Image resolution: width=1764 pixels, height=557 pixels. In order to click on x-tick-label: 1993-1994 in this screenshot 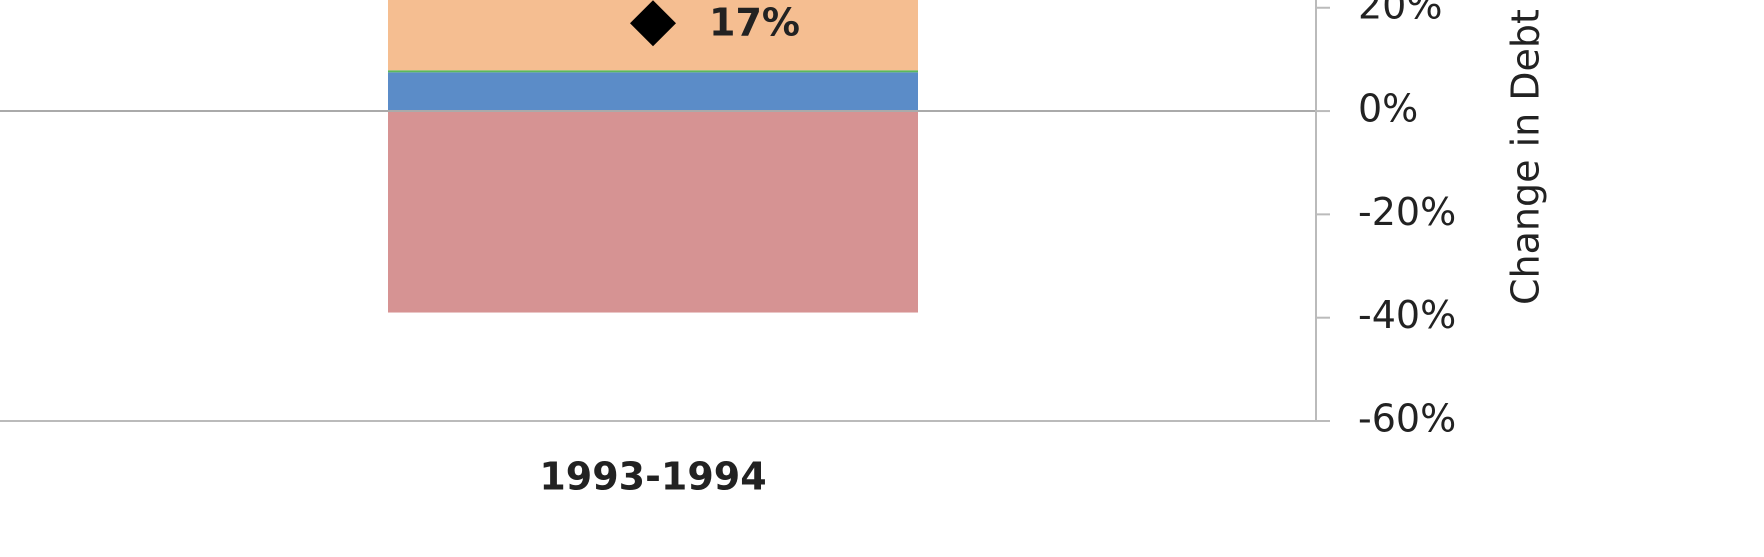, I will do `click(652, 477)`.